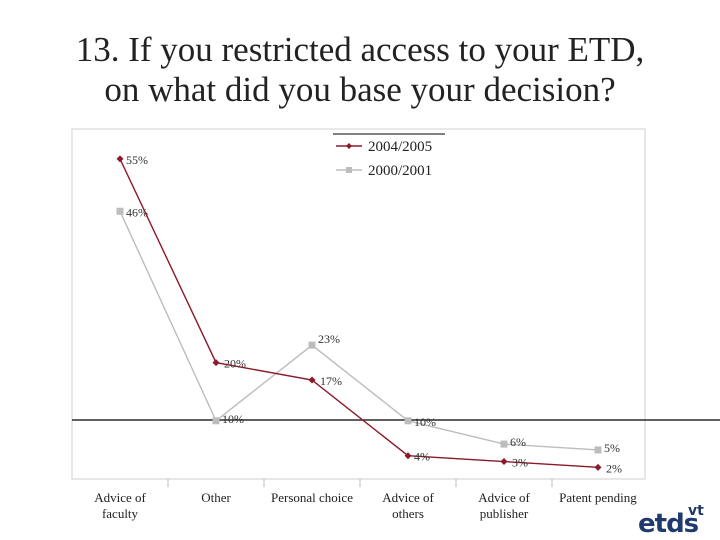 The width and height of the screenshot is (720, 540). I want to click on category-label-line: others, so click(408, 513).